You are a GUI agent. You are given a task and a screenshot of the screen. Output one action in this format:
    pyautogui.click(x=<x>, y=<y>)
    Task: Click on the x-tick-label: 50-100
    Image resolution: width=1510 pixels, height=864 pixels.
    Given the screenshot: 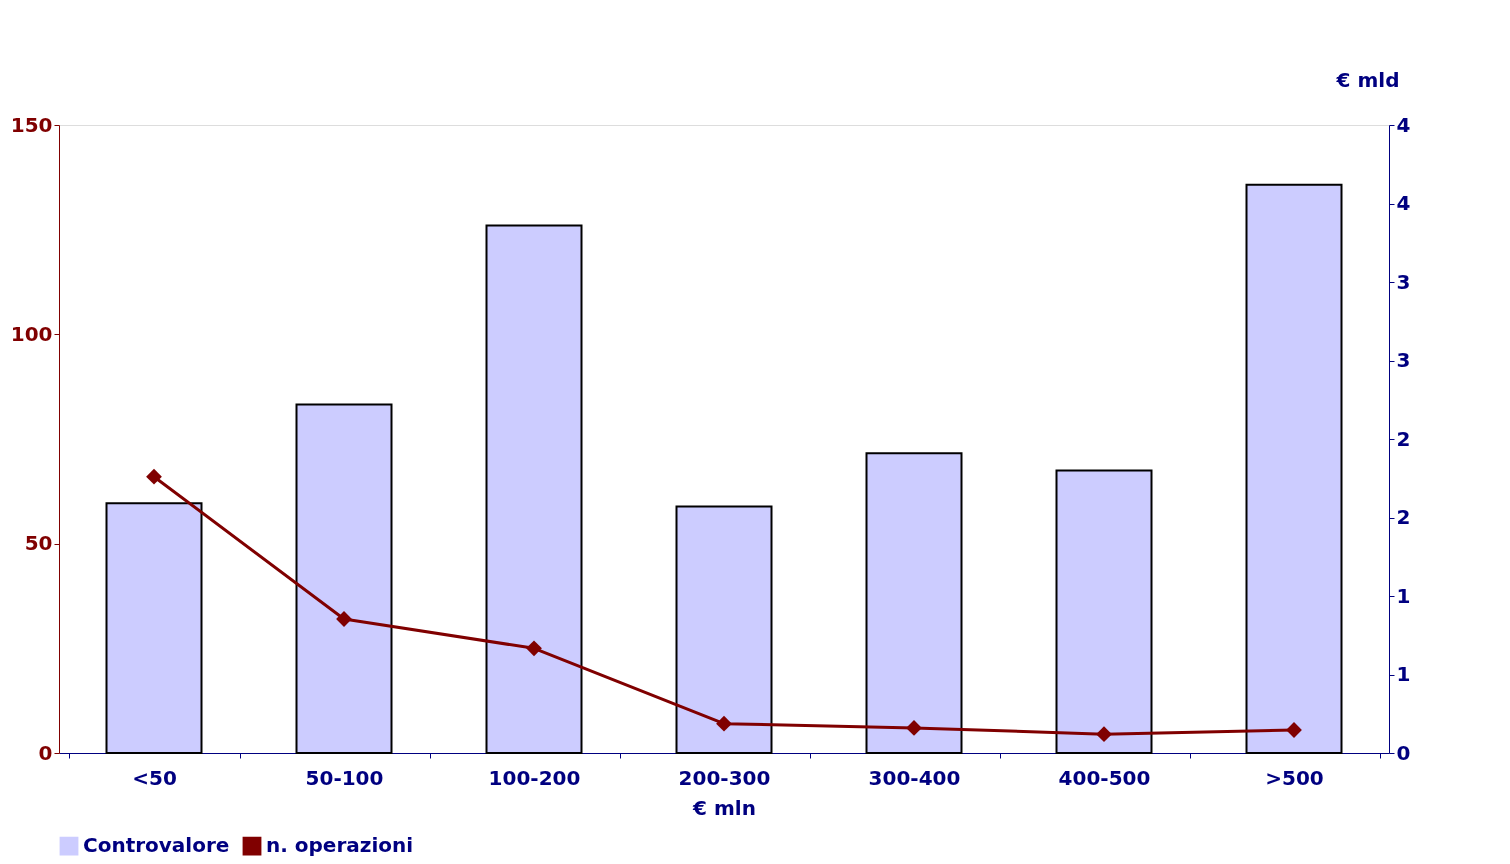 What is the action you would take?
    pyautogui.click(x=344, y=777)
    